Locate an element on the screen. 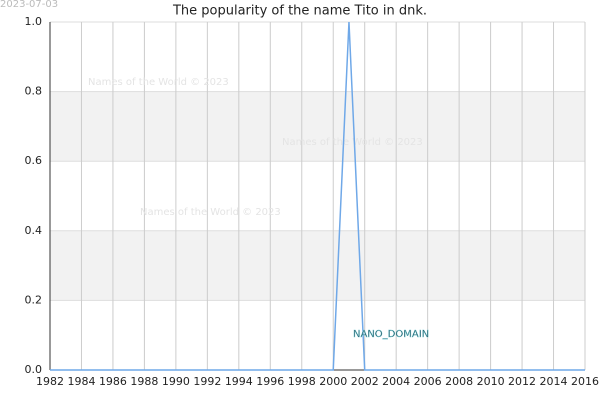 This screenshot has width=600, height=400. y-tick-label: 0.2 is located at coordinates (34, 299).